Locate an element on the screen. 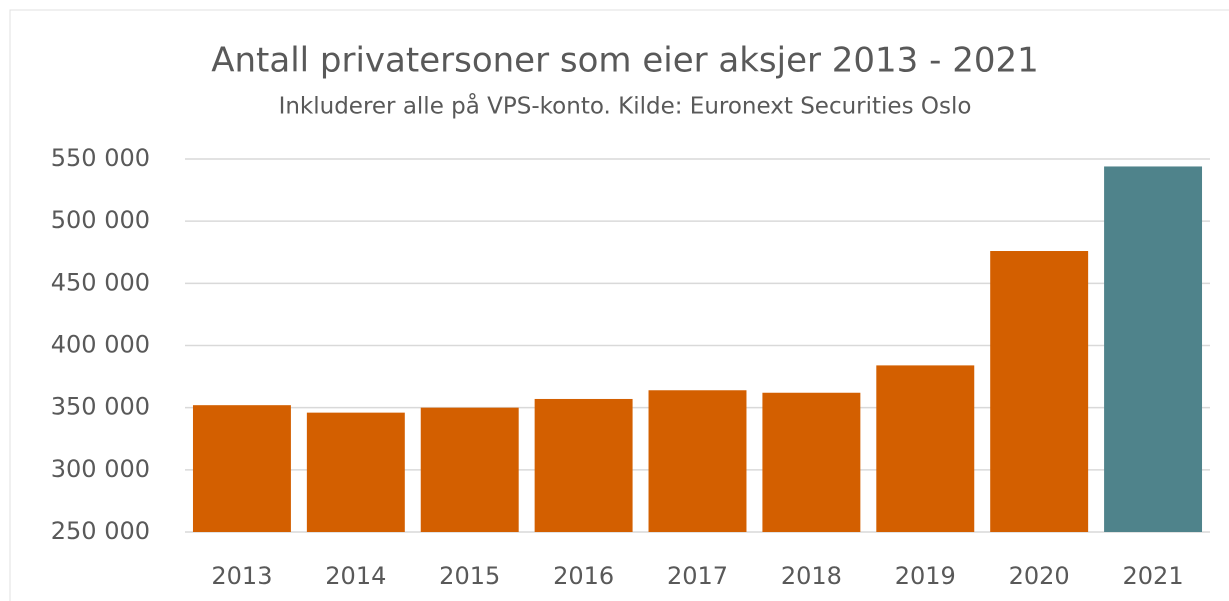 This screenshot has height=601, width=1229. y-tick-label: 450 000 is located at coordinates (100, 282).